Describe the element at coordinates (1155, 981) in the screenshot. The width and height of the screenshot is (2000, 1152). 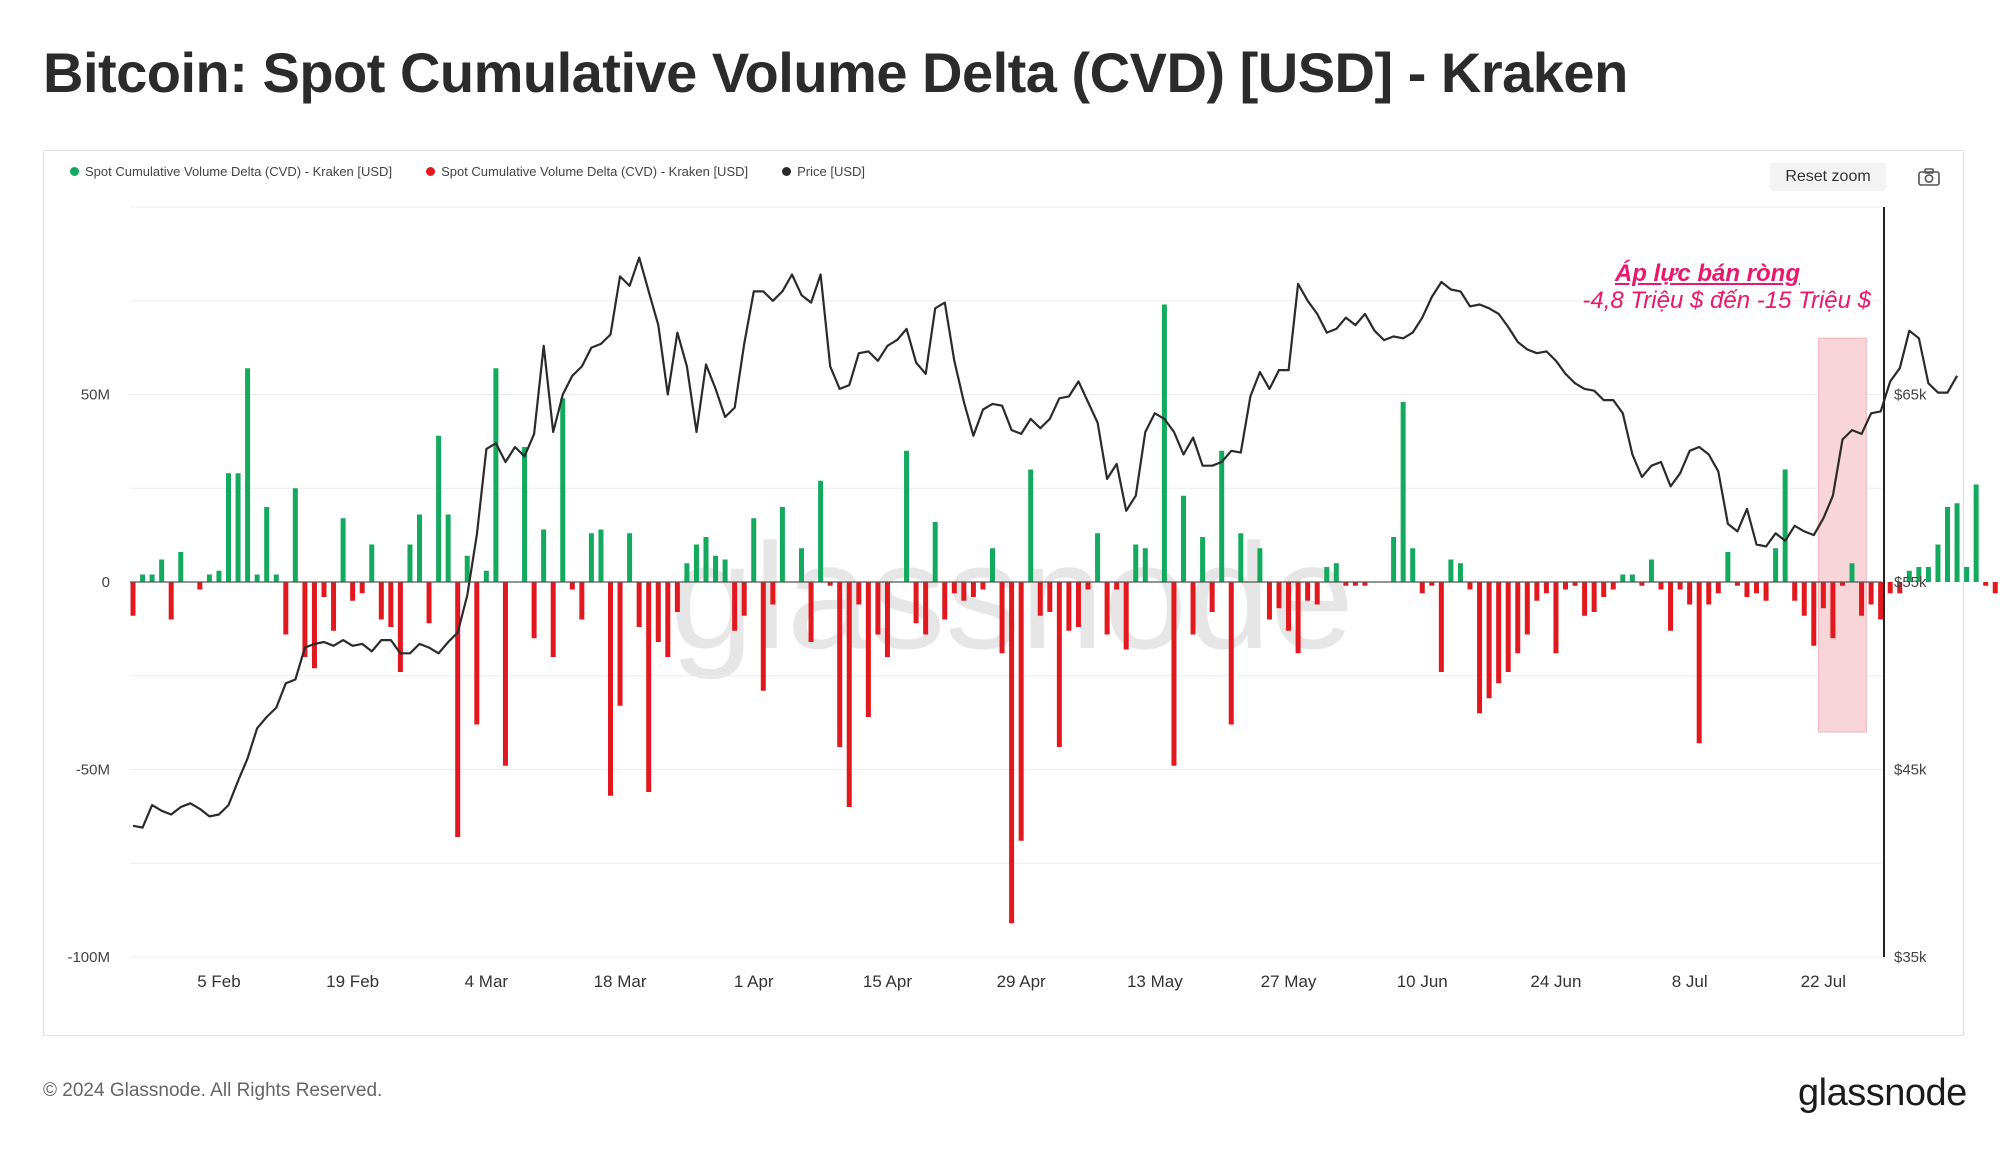
I see `x-tick-label: 13 May` at that location.